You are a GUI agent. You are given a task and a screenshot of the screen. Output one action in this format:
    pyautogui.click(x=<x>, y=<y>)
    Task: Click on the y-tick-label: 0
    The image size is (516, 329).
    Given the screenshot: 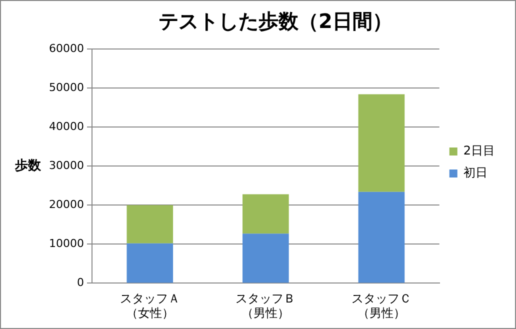 What is the action you would take?
    pyautogui.click(x=80, y=283)
    